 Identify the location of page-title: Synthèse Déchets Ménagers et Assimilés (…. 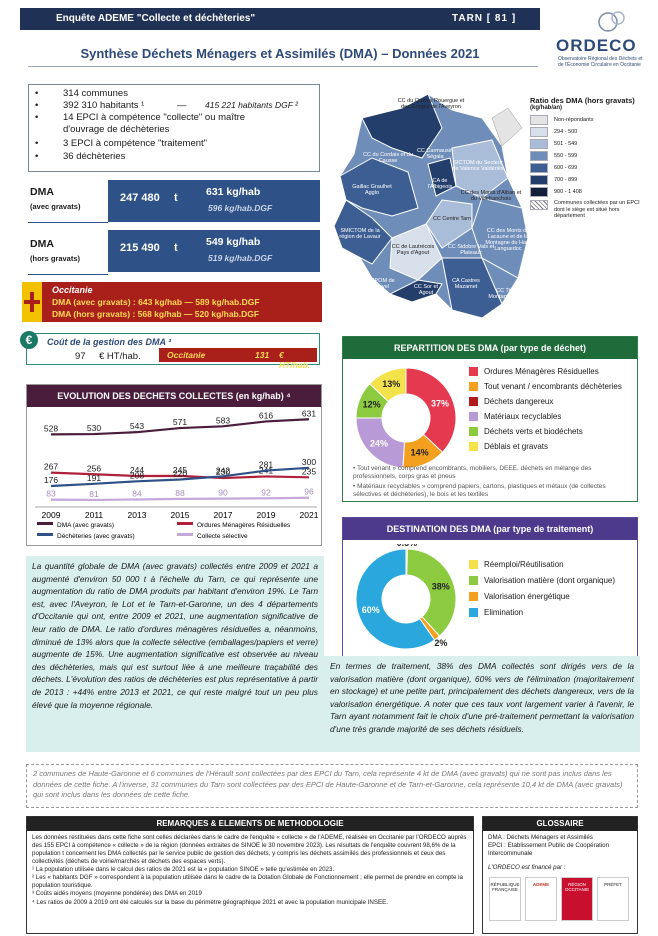
(280, 53).